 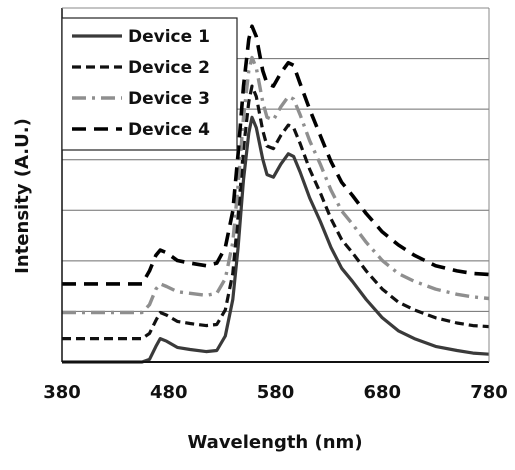 I want to click on legend-label-device-2: Device 2, so click(x=169, y=68).